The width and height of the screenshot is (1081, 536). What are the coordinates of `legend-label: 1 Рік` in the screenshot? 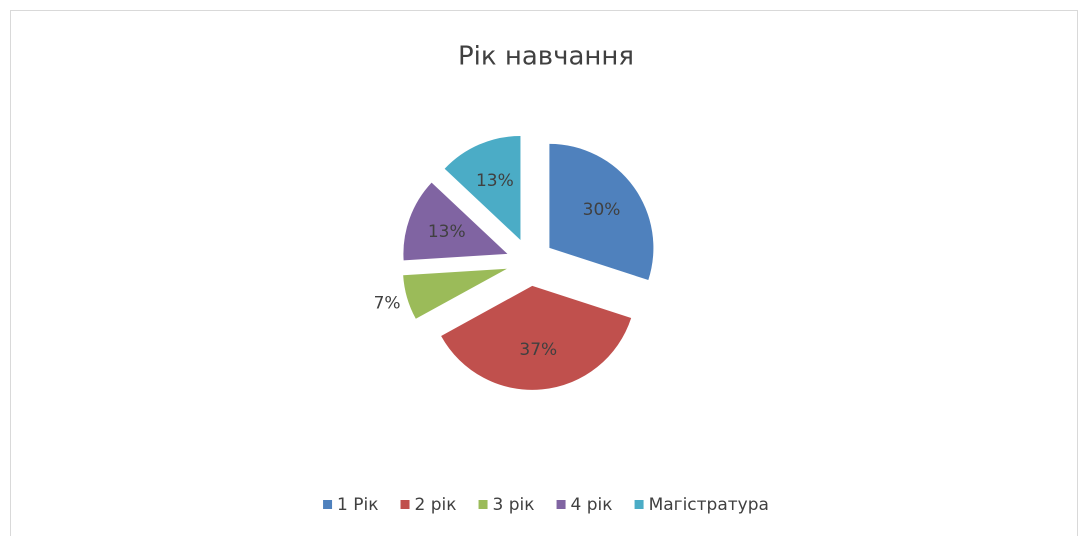 It's located at (357, 505).